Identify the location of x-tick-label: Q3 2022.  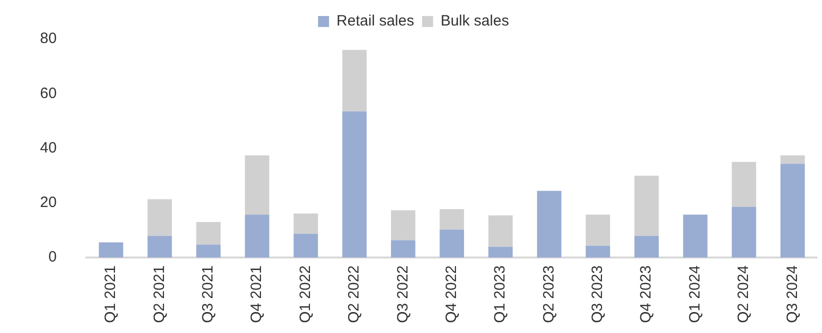
(403, 294).